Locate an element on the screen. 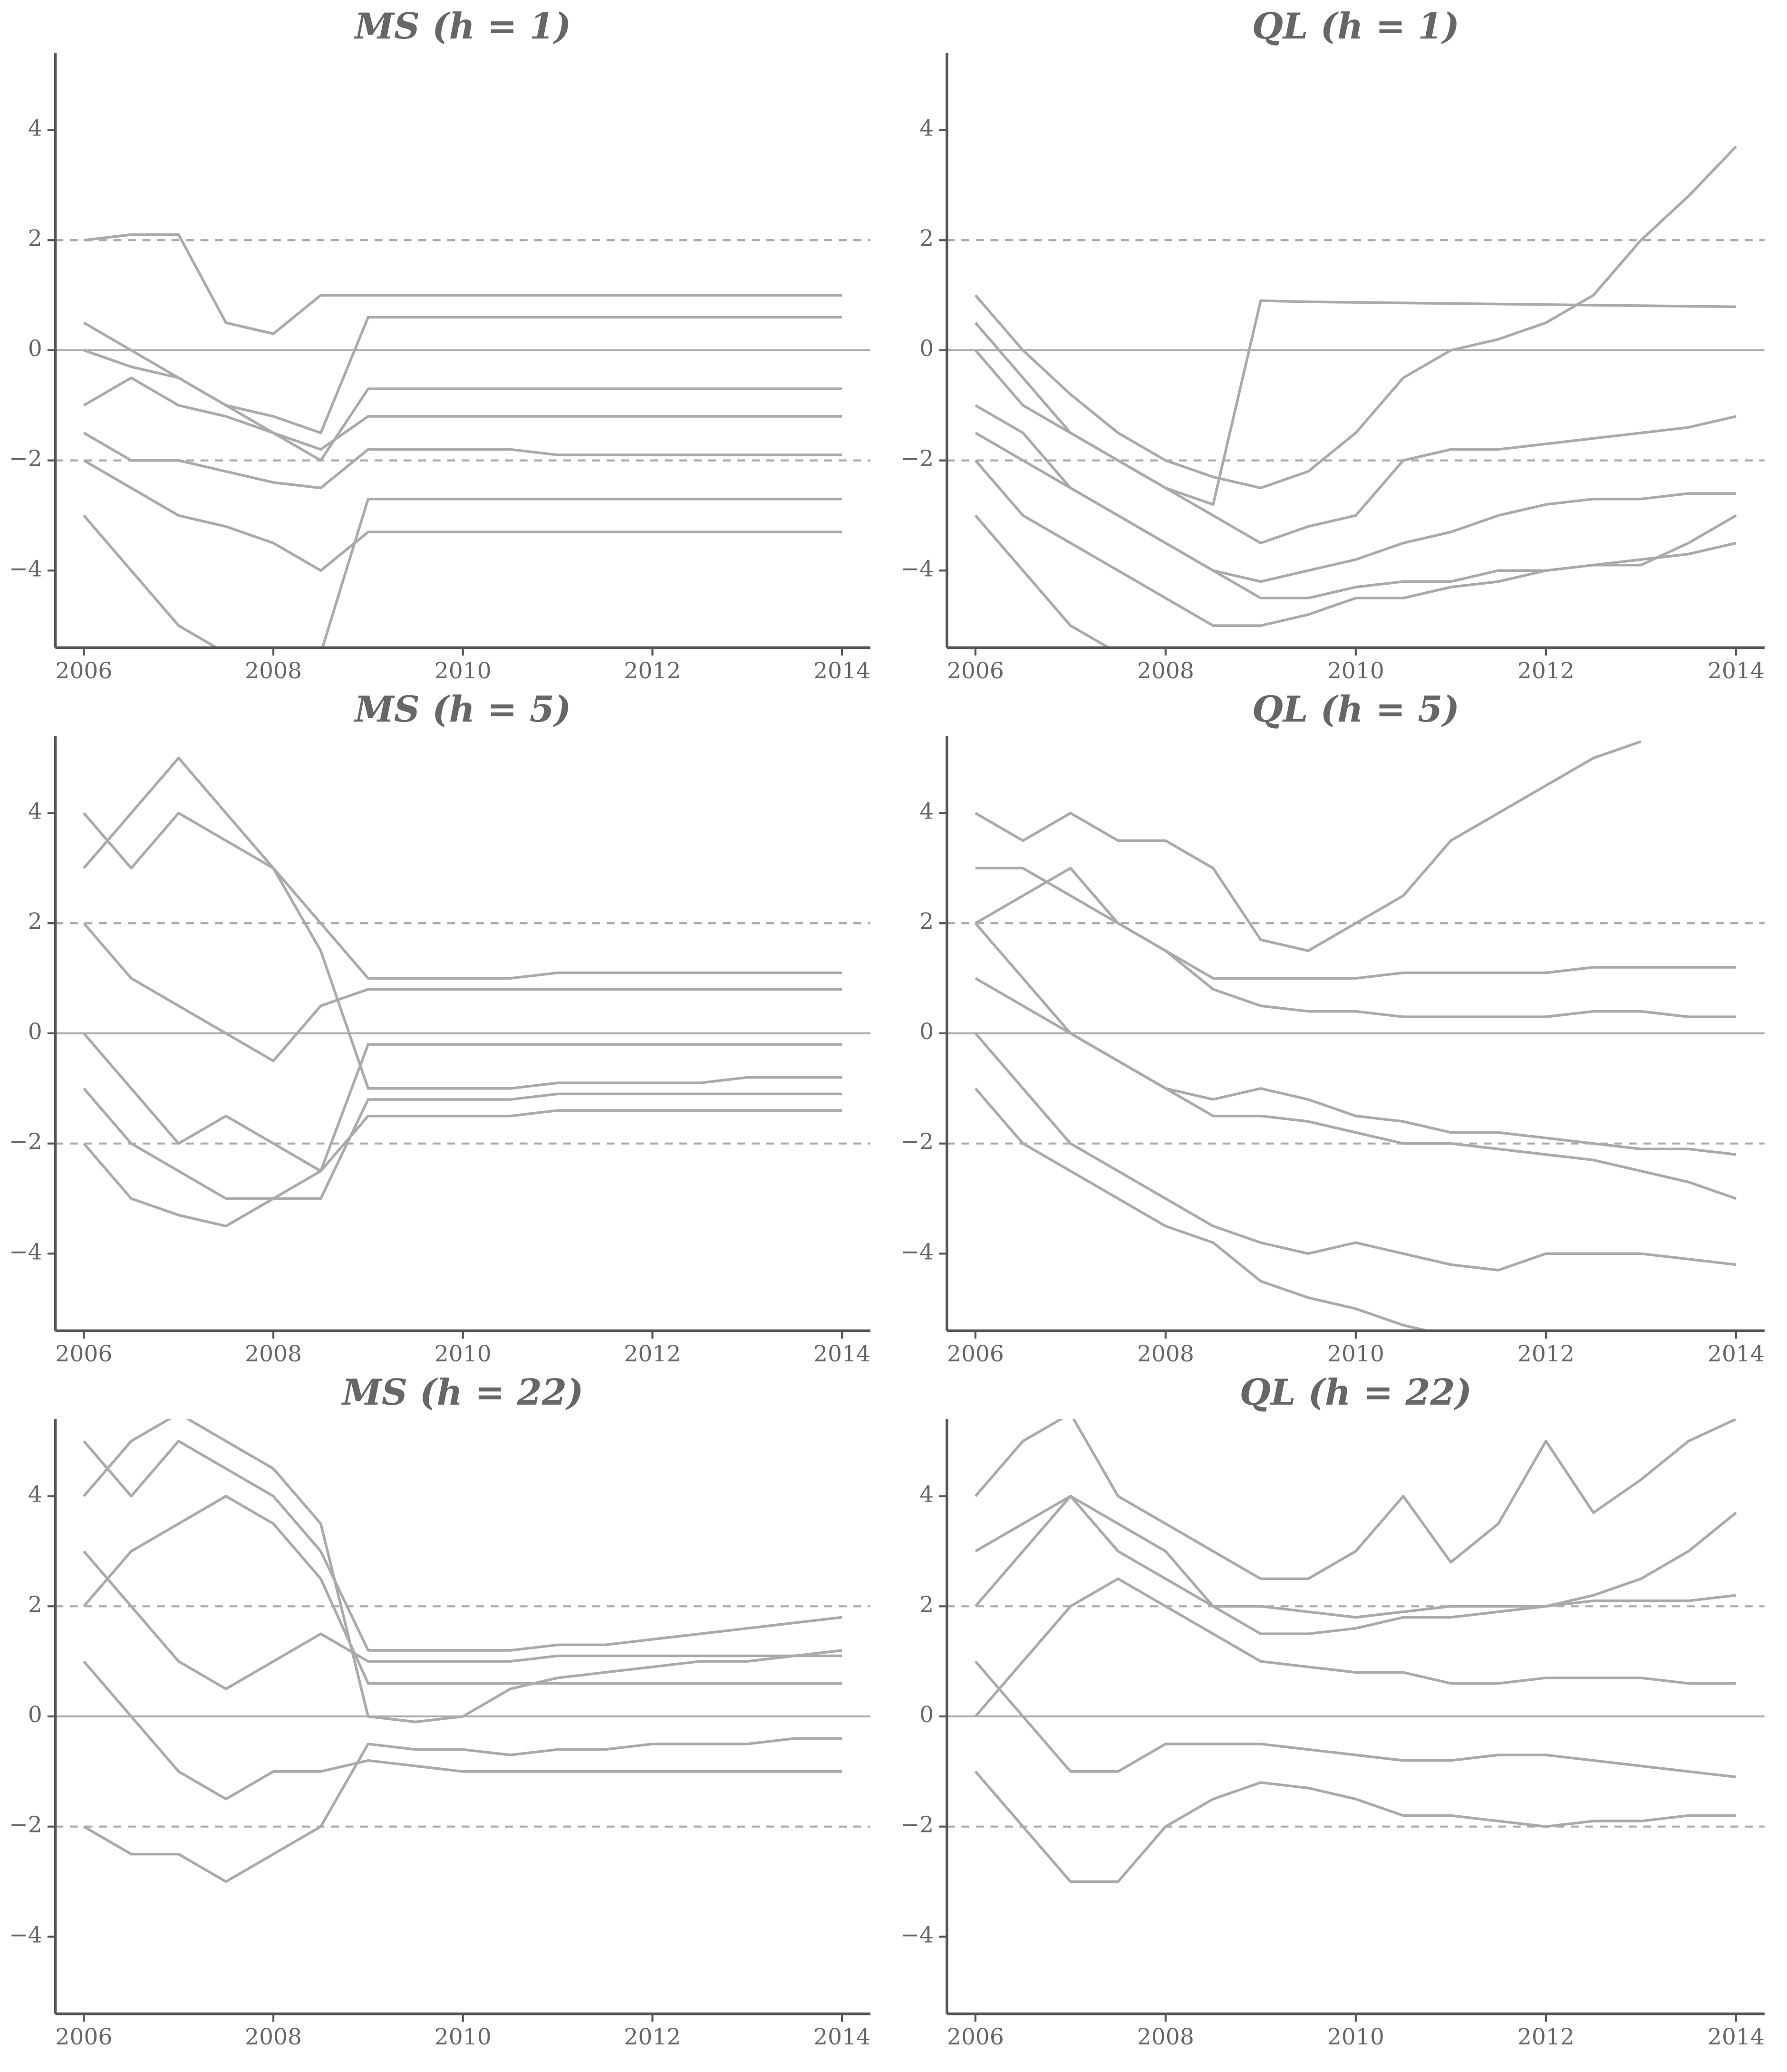 The width and height of the screenshot is (1787, 2072). panel-title: QL (h = 1) is located at coordinates (1355, 26).